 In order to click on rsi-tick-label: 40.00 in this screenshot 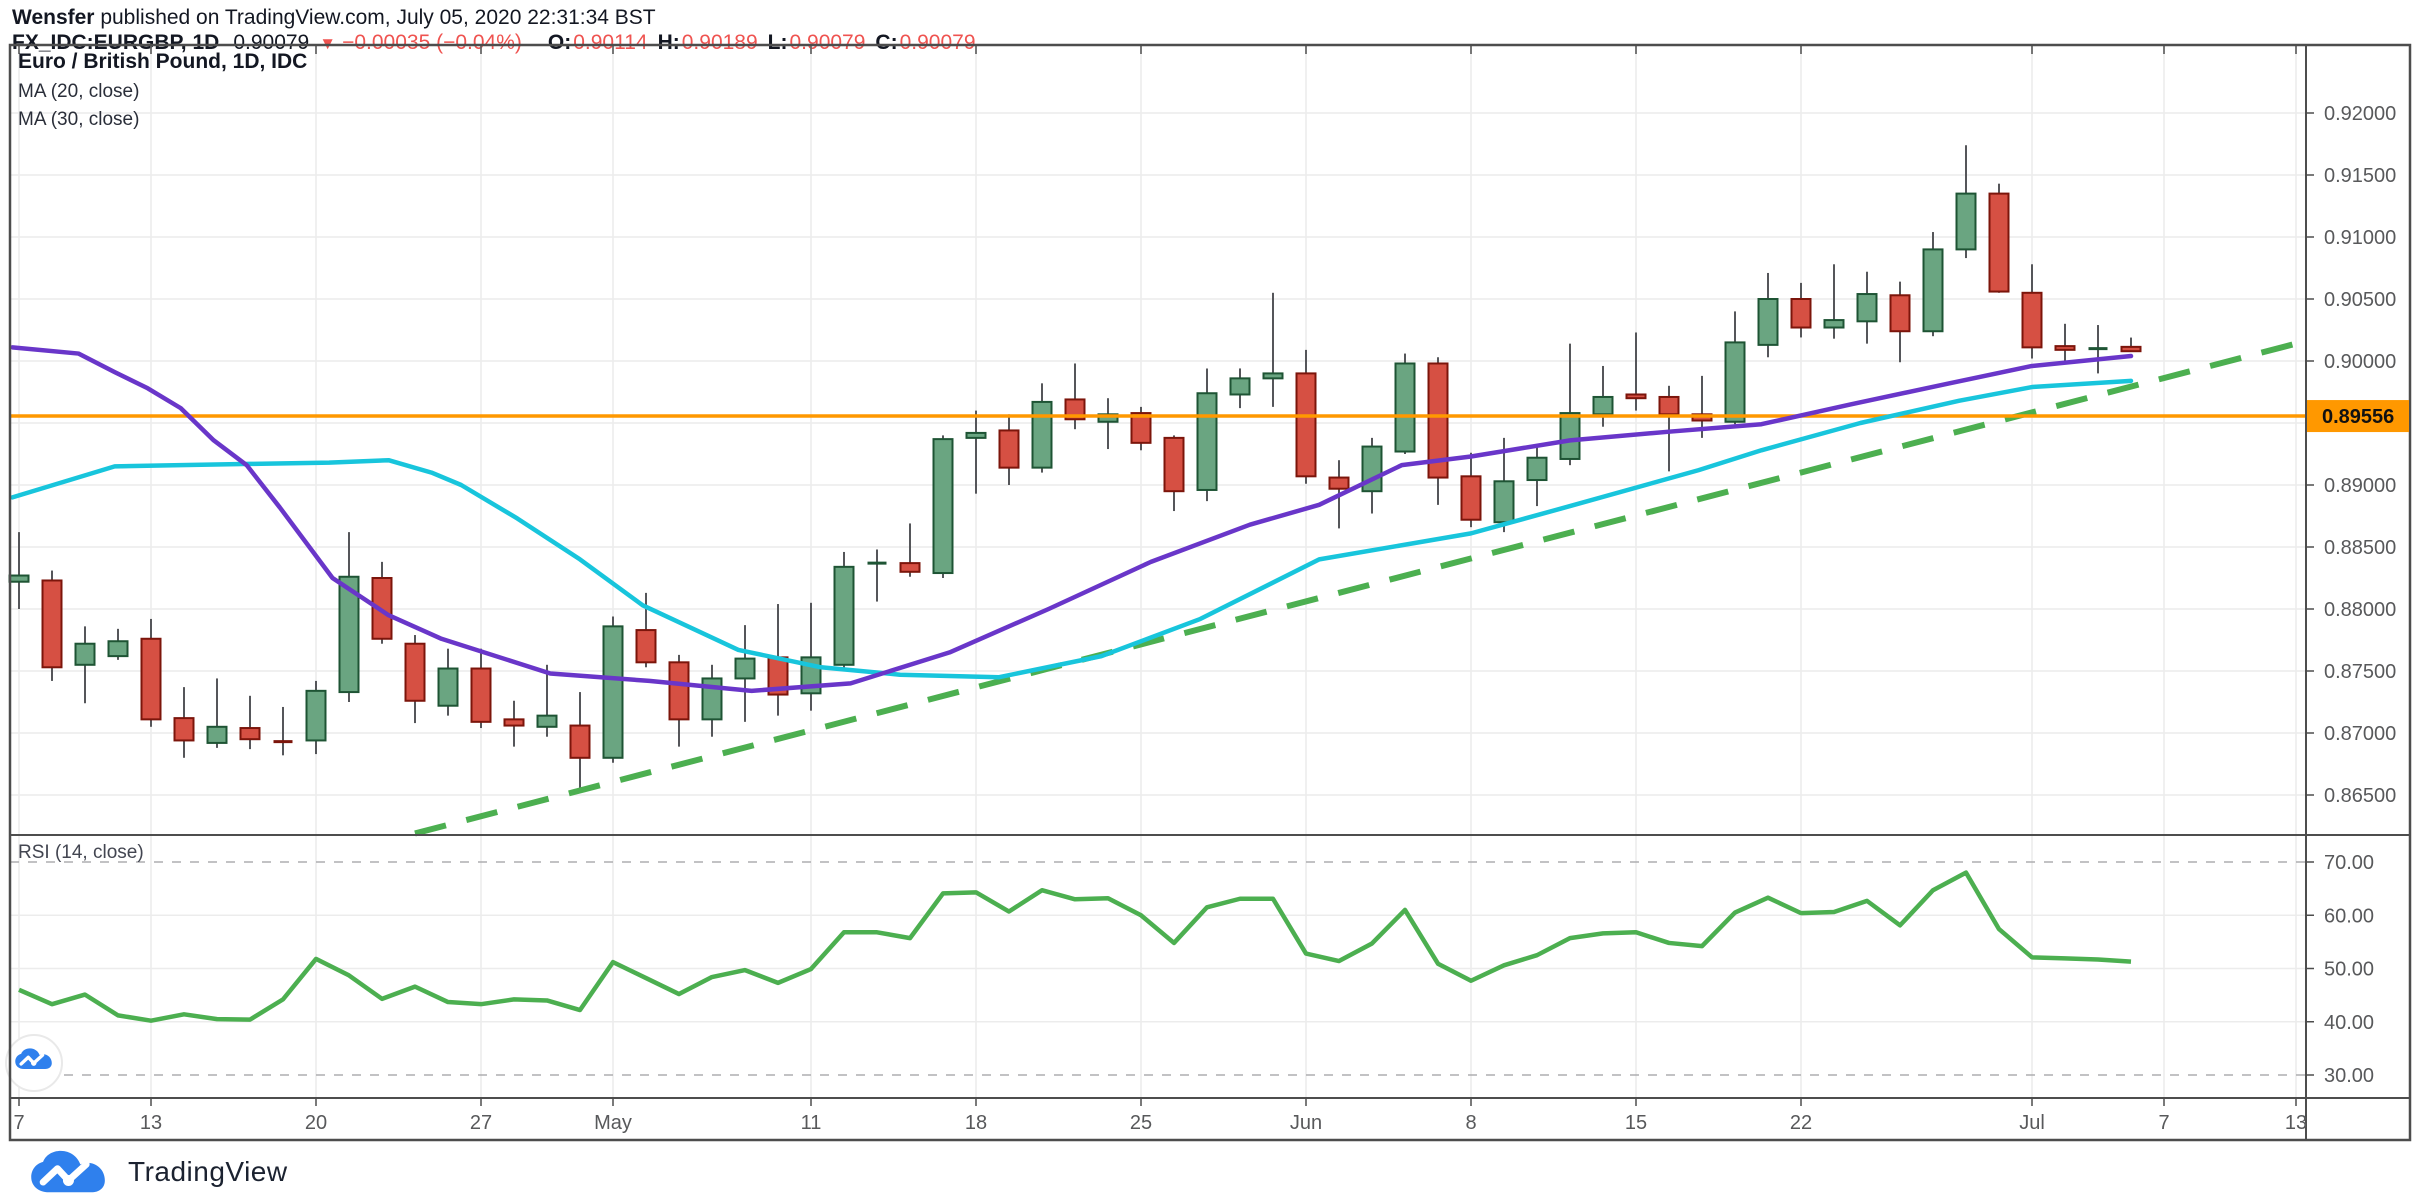, I will do `click(2349, 1023)`.